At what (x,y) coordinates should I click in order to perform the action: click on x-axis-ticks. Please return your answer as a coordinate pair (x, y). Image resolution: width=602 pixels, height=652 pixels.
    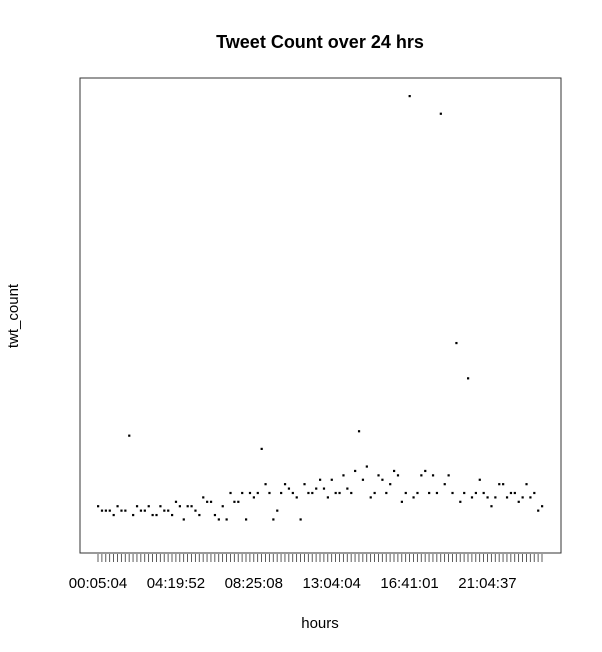
    Looking at the image, I should click on (320, 558).